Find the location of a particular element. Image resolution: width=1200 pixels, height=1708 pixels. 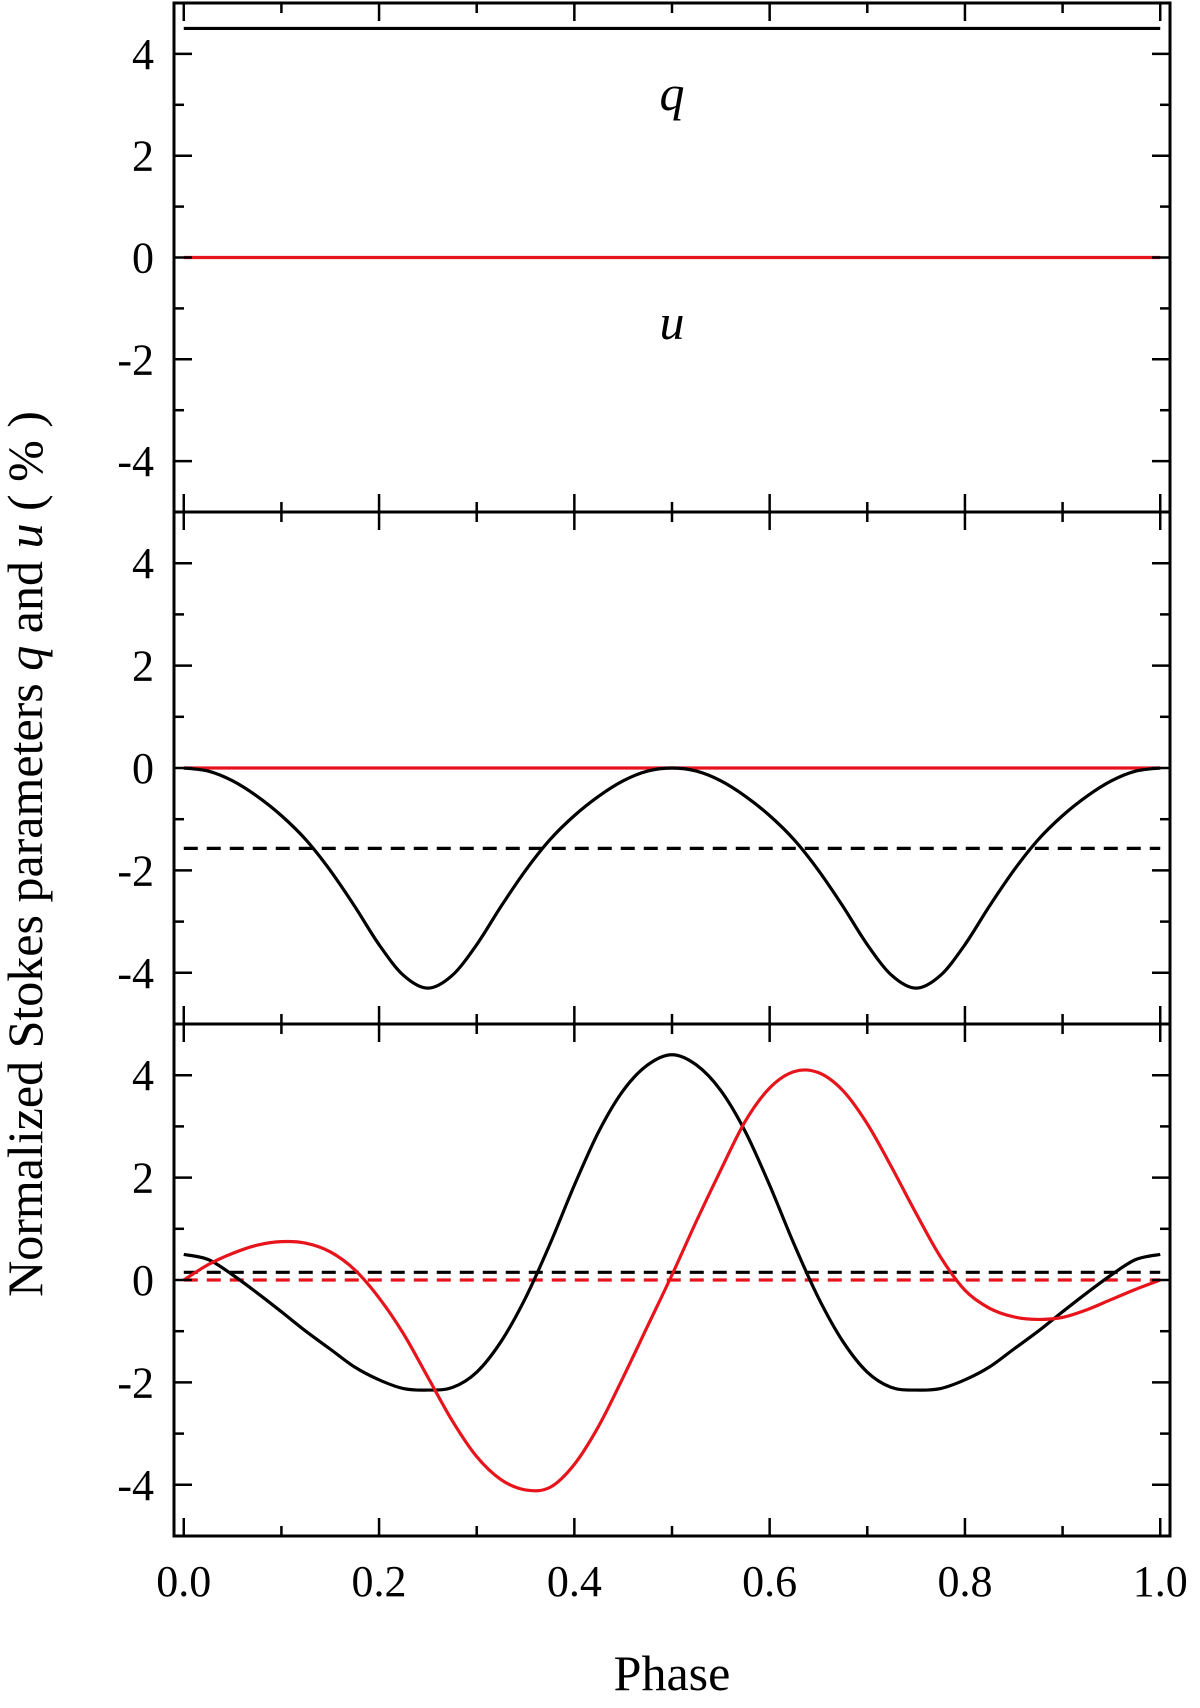

panel-top-series is located at coordinates (672, 143).